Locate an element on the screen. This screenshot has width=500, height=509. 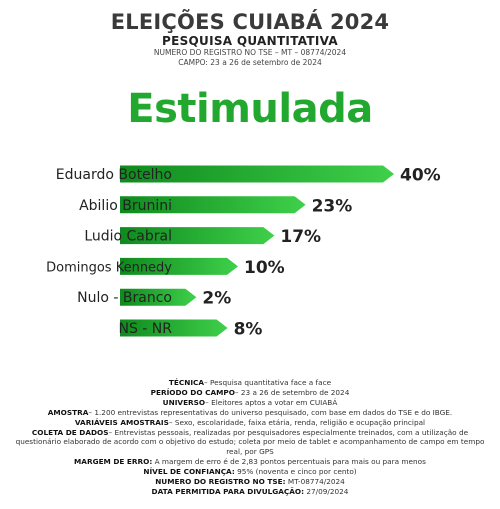
page-subtitle: PESQUISA QUANTITATIVA is located at coordinates (250, 41).